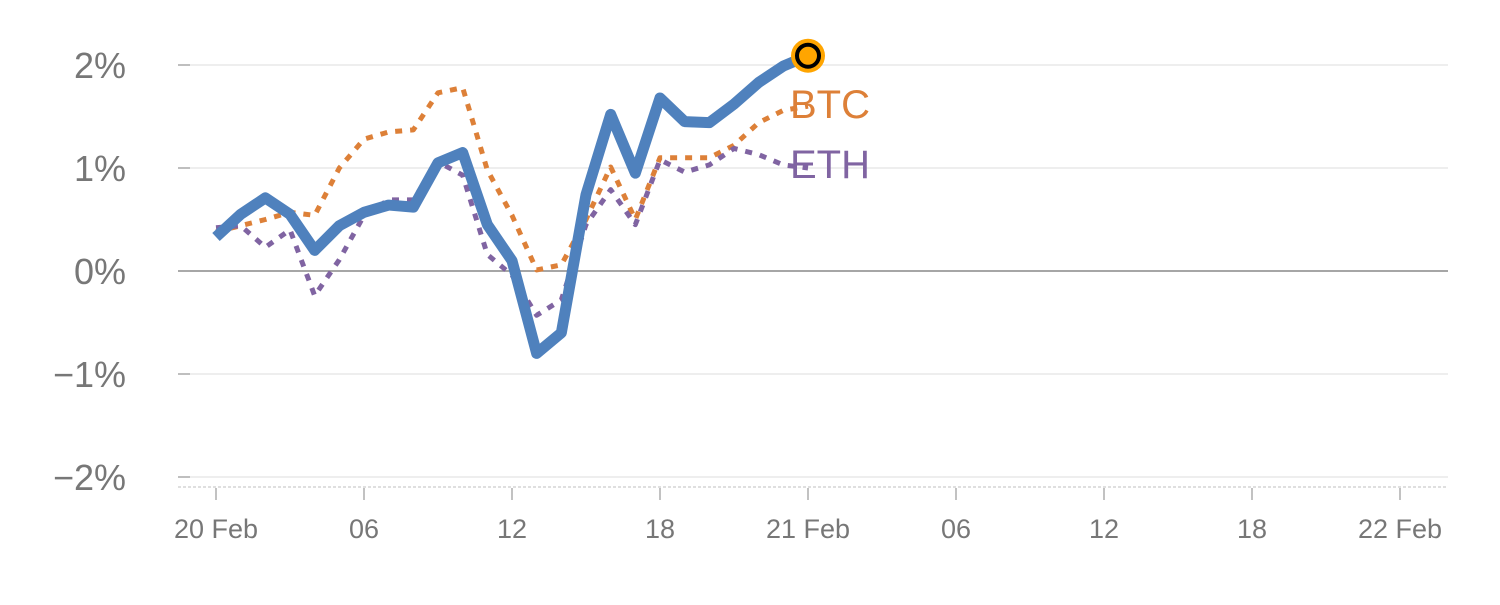 Image resolution: width=1500 pixels, height=605 pixels. Describe the element at coordinates (216, 529) in the screenshot. I see `x-tick-label: 20 Feb` at that location.